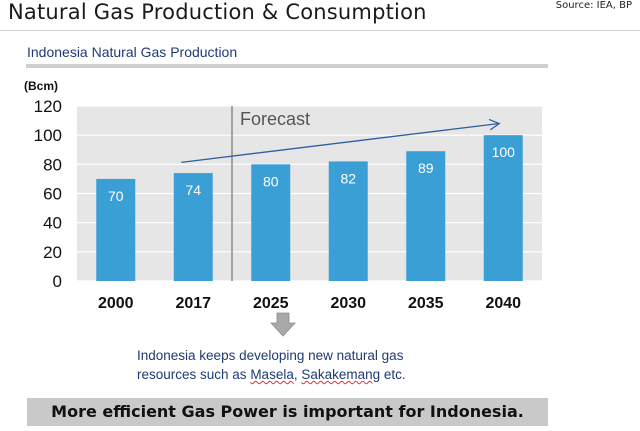 The height and width of the screenshot is (431, 640). What do you see at coordinates (48, 106) in the screenshot?
I see `y-tick-label: 120` at bounding box center [48, 106].